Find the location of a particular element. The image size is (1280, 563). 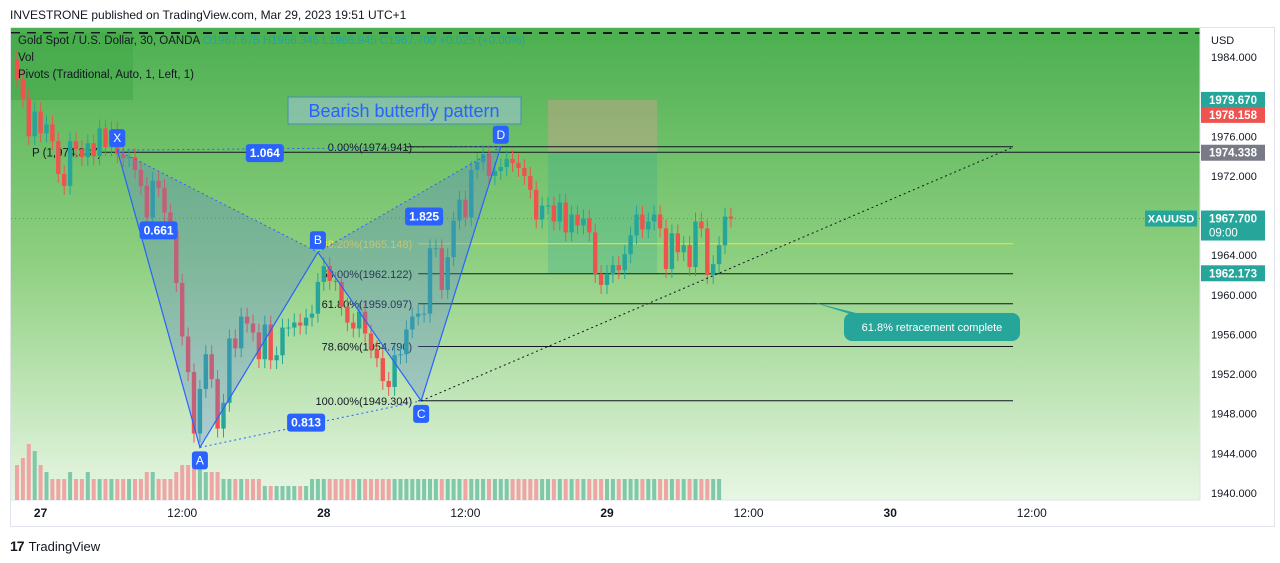

legend-high: H1968.345 is located at coordinates (291, 41).